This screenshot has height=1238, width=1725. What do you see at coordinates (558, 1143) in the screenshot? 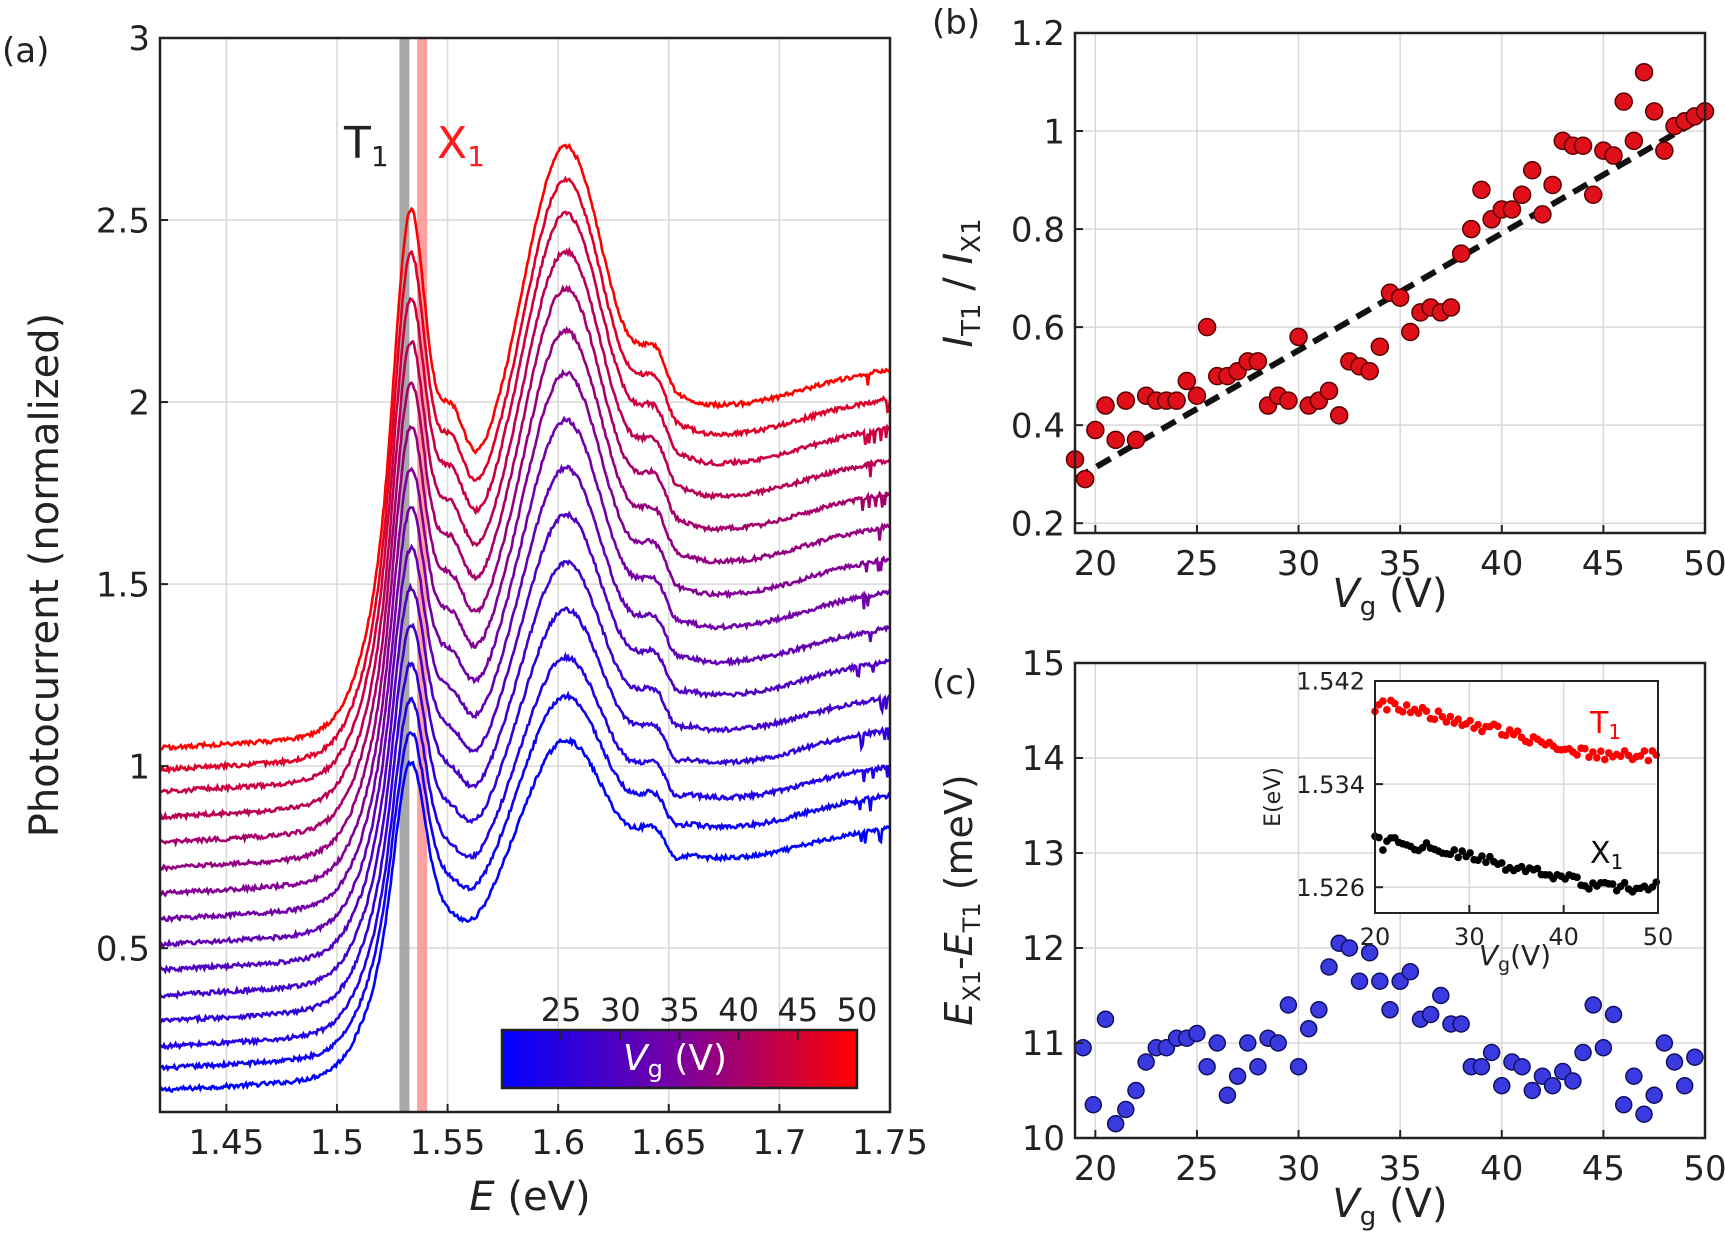
I see `chart-a-x-tick-label: 1.6` at bounding box center [558, 1143].